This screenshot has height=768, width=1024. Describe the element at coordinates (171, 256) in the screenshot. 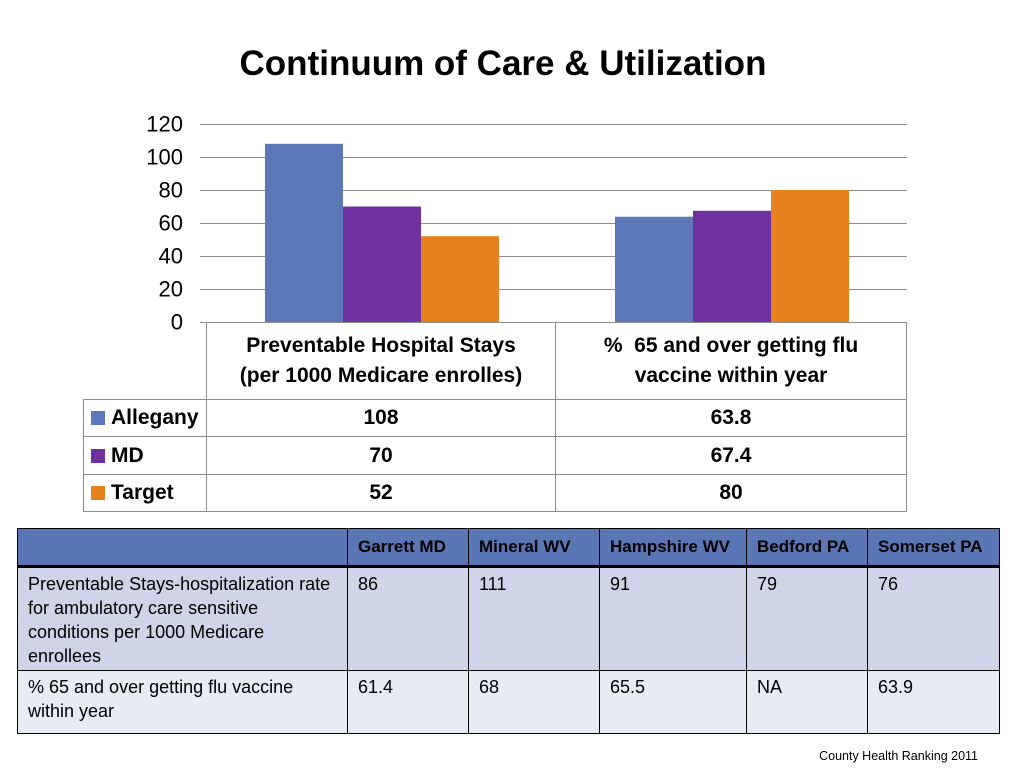

I see `y-tick-label: 40` at that location.